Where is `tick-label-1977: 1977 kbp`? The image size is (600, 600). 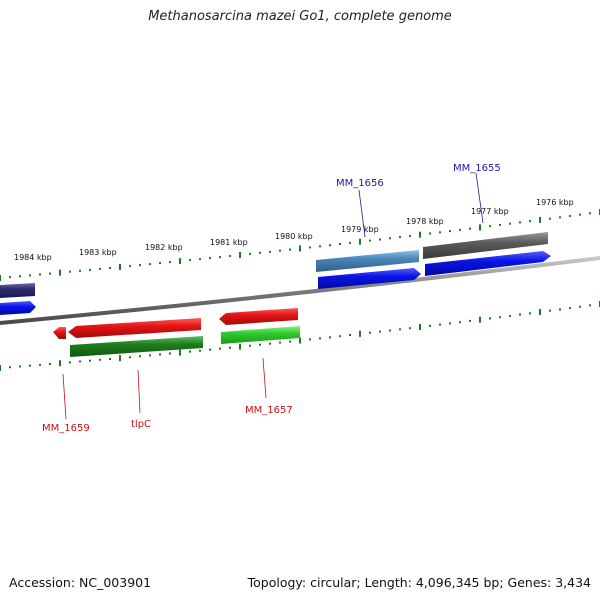
tick-label-1977: 1977 kbp is located at coordinates (490, 211).